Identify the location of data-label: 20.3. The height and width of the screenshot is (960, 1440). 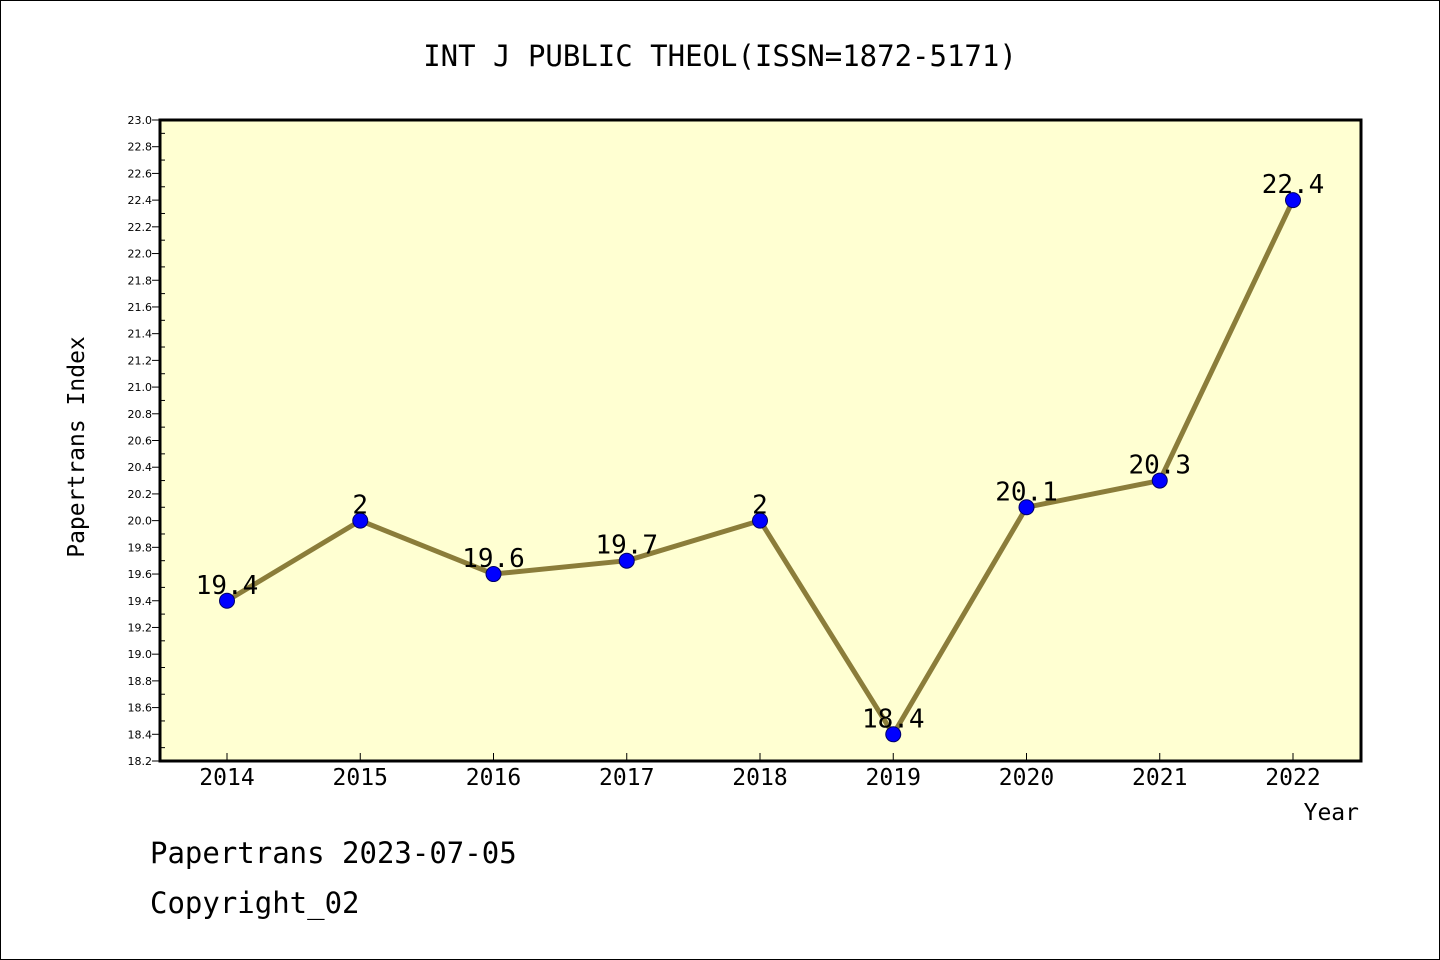
(1159, 466).